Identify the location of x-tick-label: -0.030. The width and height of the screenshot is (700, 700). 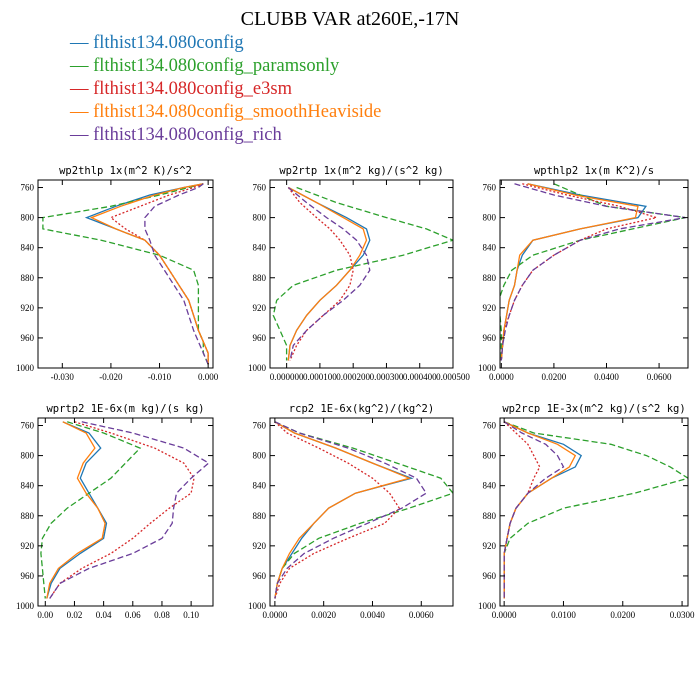
(63, 377).